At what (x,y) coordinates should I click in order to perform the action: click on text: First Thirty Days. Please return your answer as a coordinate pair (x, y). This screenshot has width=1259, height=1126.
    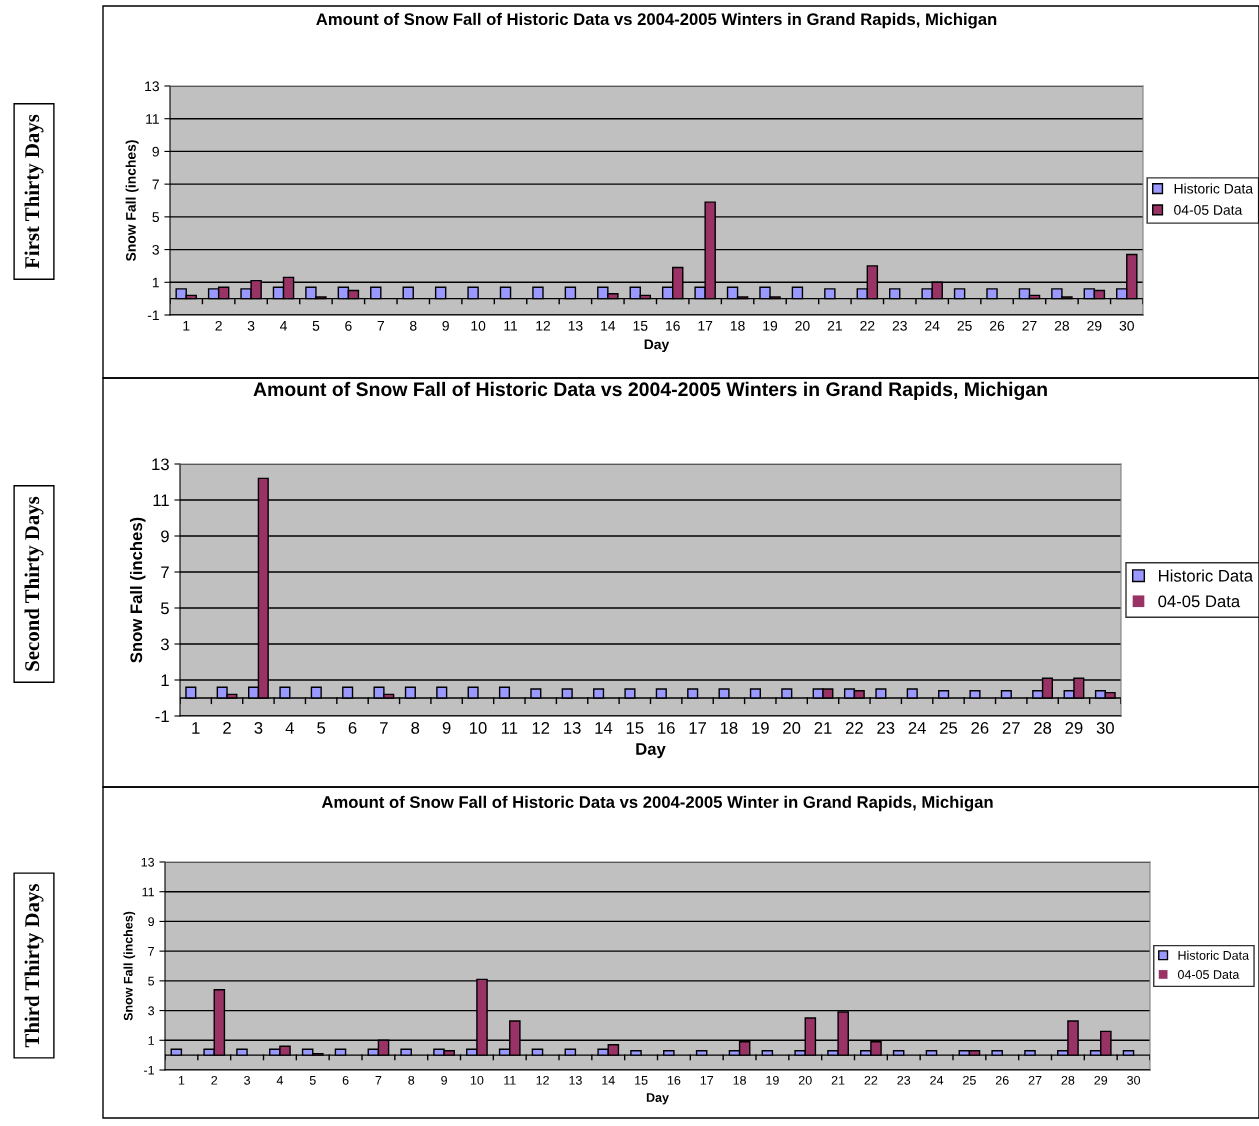
    Looking at the image, I should click on (34, 191).